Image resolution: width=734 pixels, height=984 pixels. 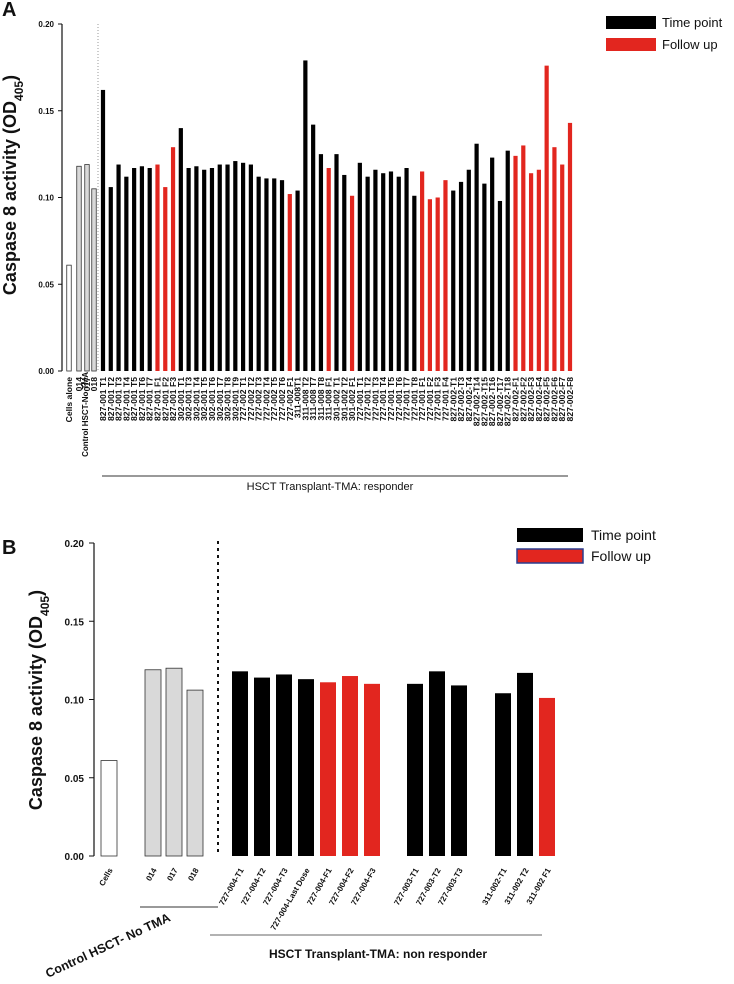 I want to click on panel-b-bar-311-002-t2, so click(x=525, y=764).